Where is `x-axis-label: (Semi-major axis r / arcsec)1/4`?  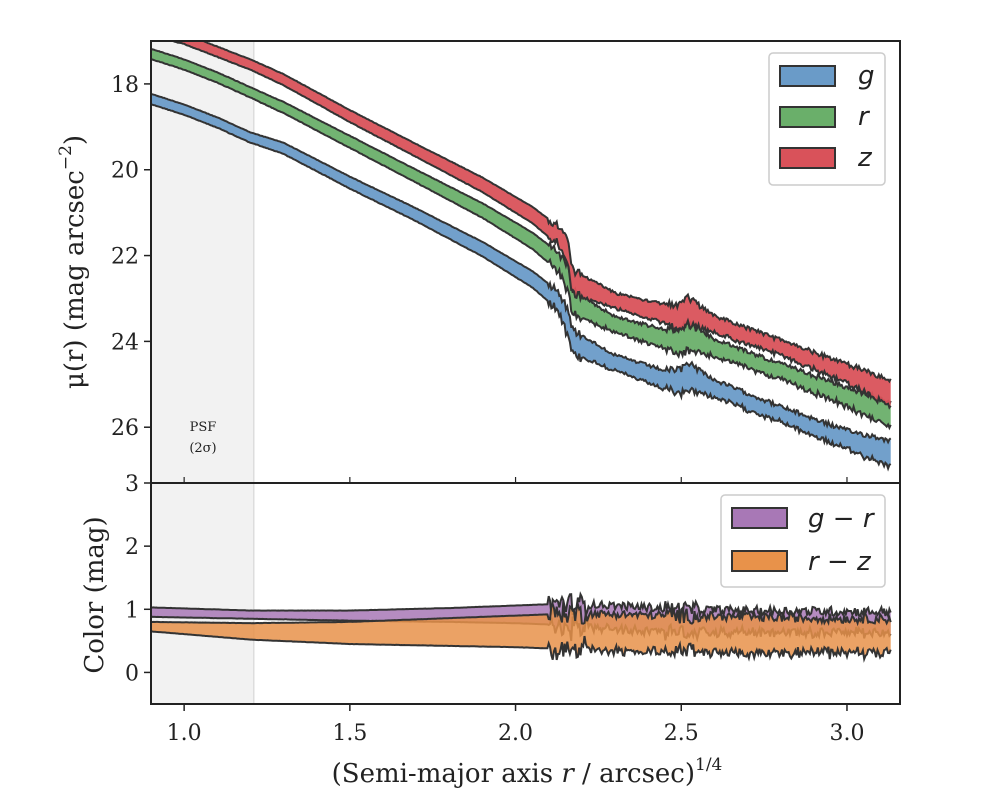 x-axis-label: (Semi-major axis r / arcsec)1/4 is located at coordinates (527, 772).